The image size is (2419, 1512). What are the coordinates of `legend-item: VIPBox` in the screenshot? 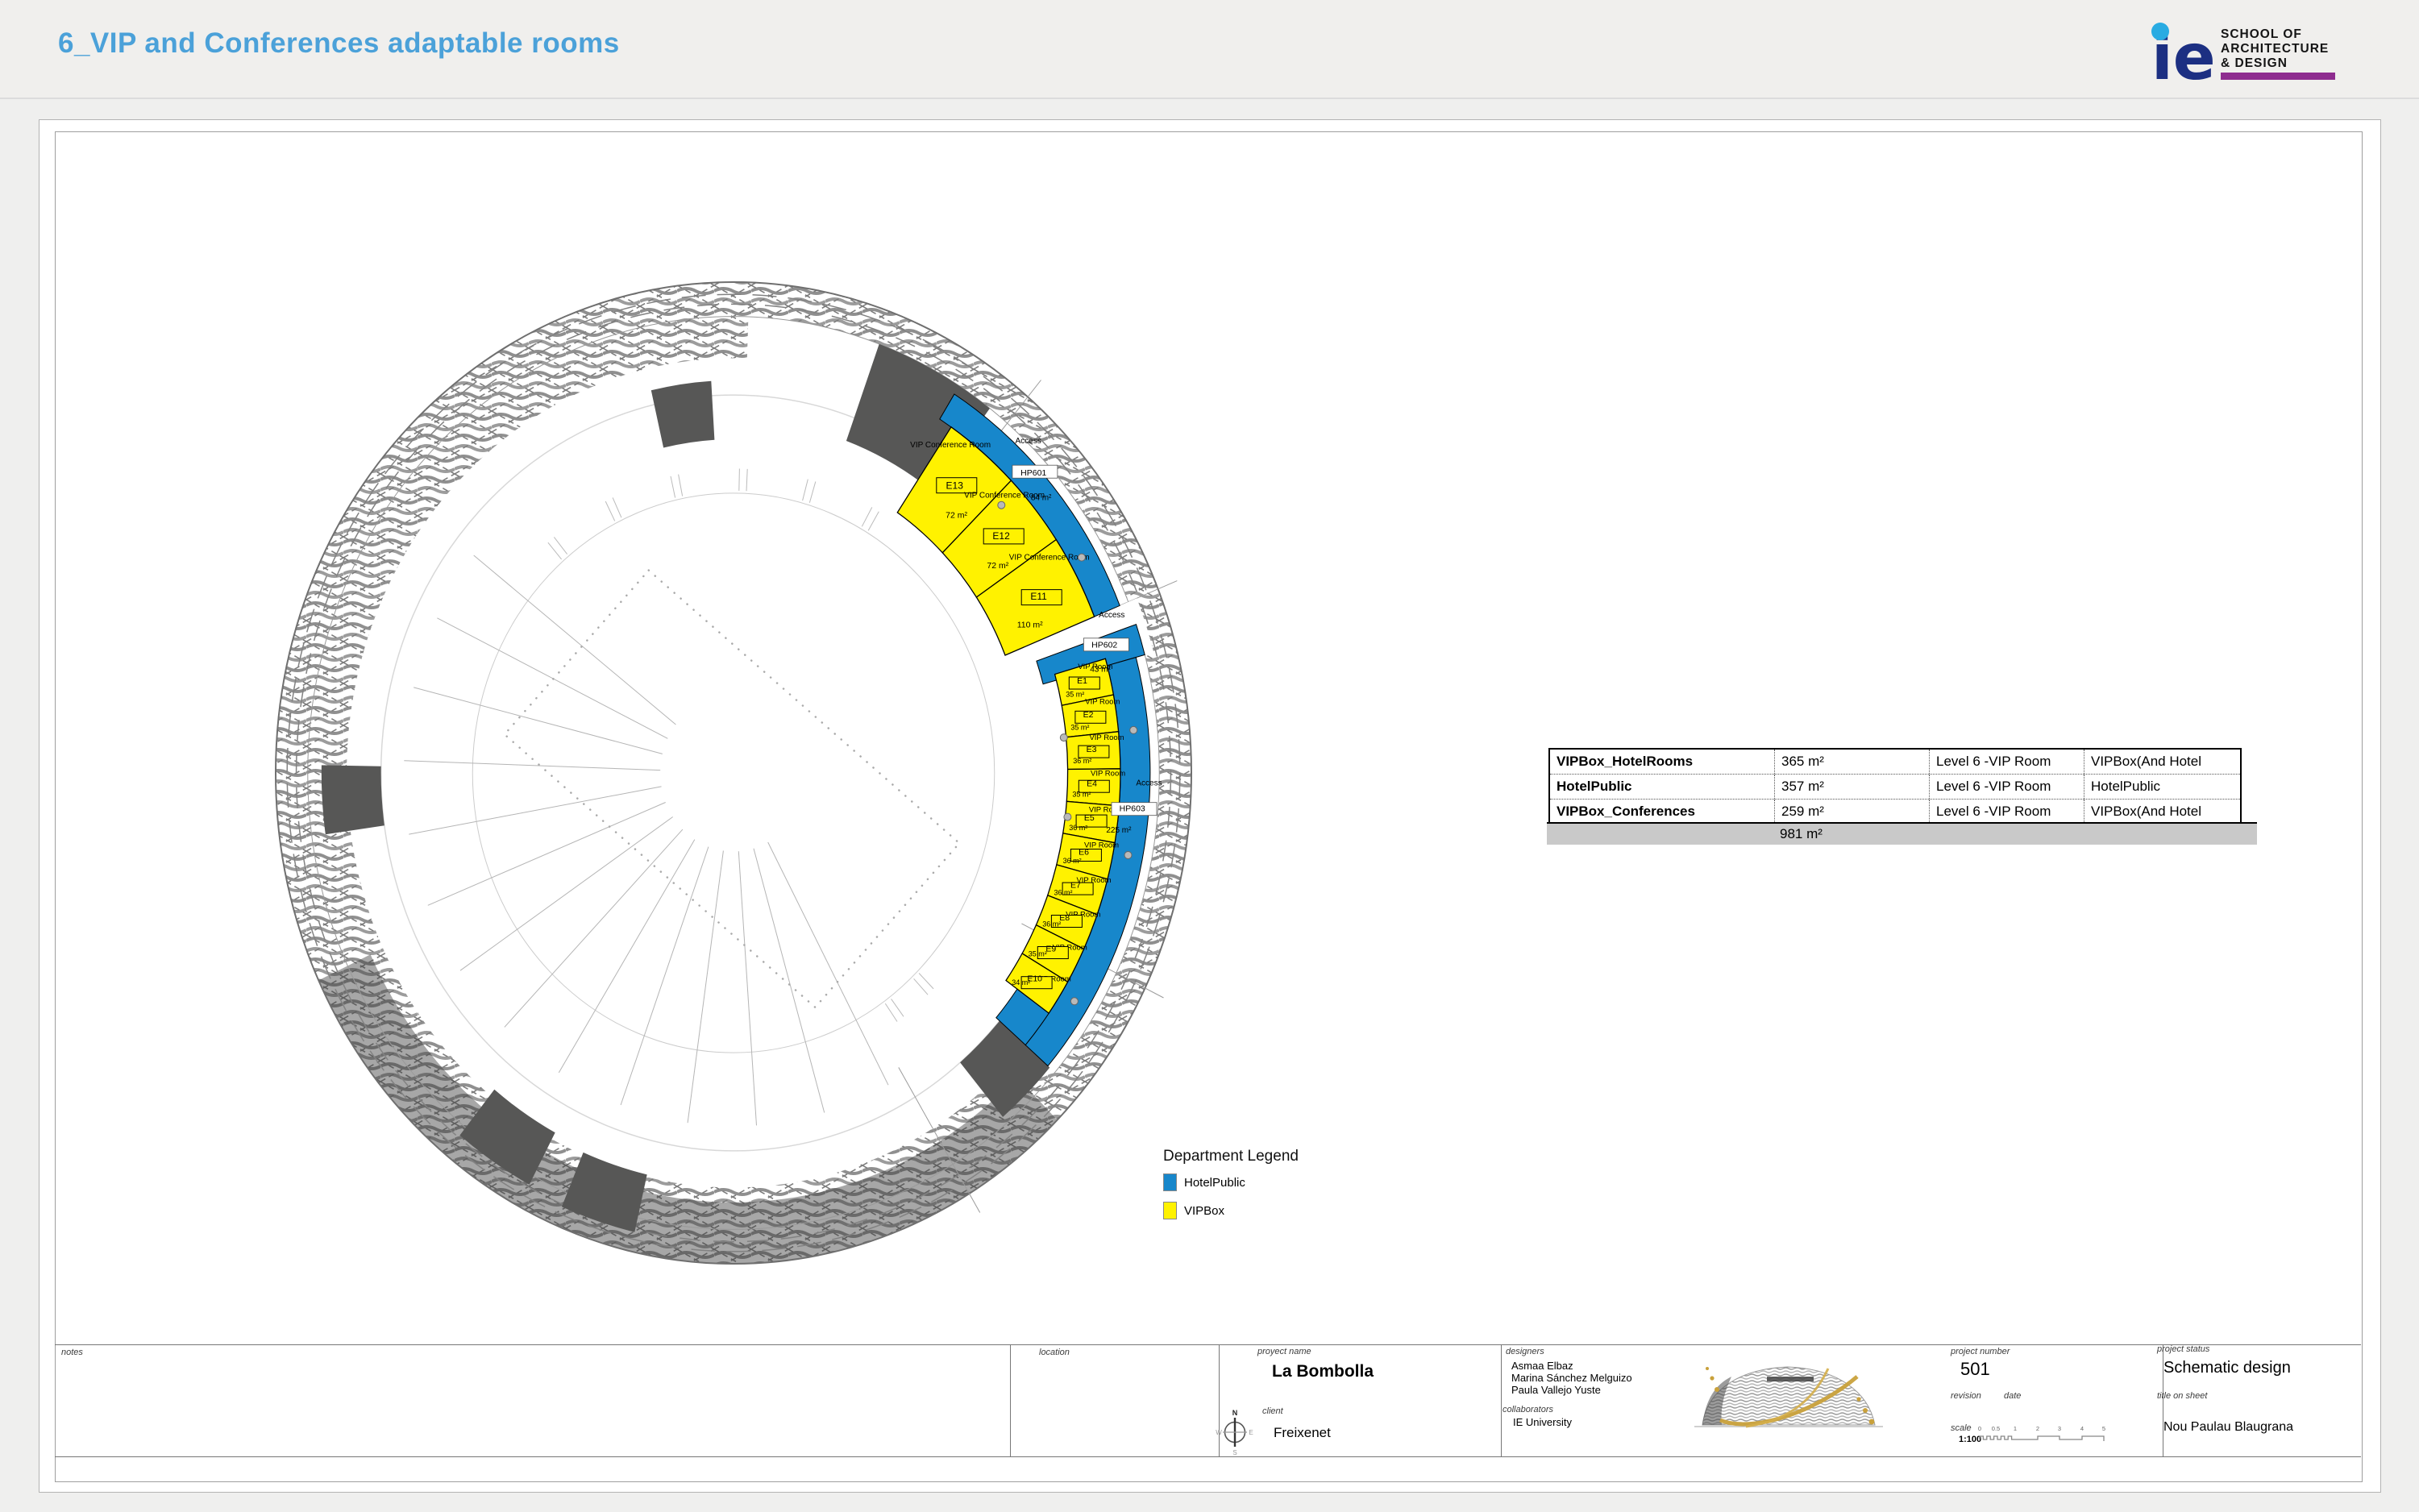 It's located at (1204, 1210).